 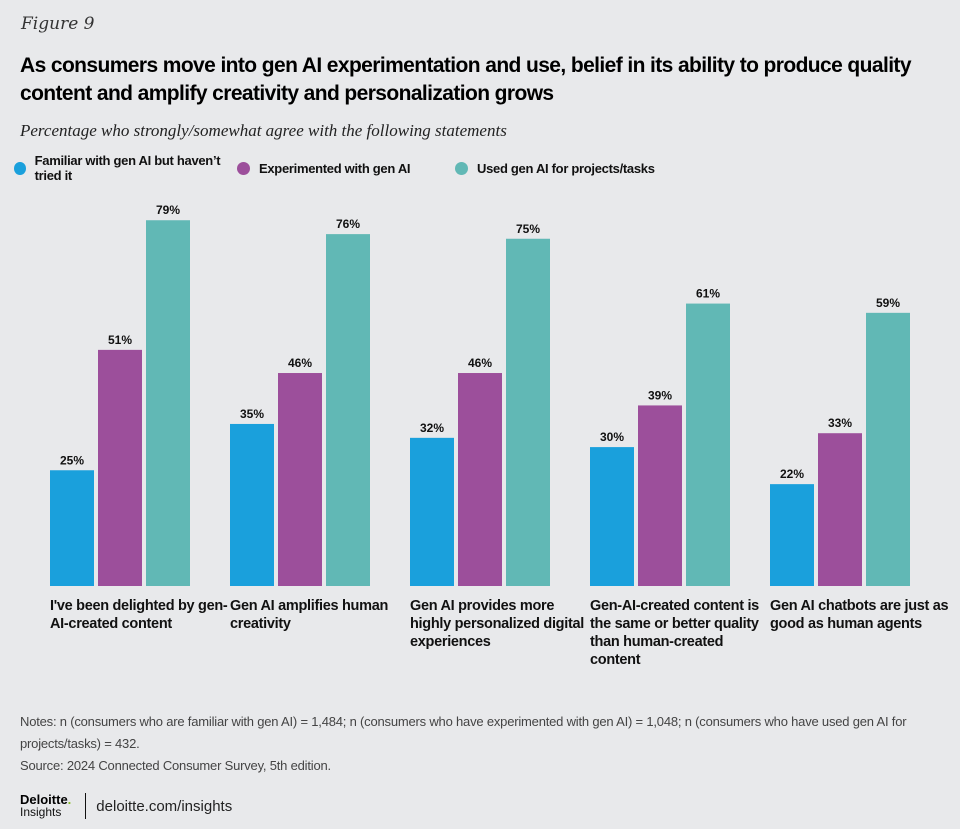 What do you see at coordinates (58, 24) in the screenshot?
I see `figure-label: Figure 9` at bounding box center [58, 24].